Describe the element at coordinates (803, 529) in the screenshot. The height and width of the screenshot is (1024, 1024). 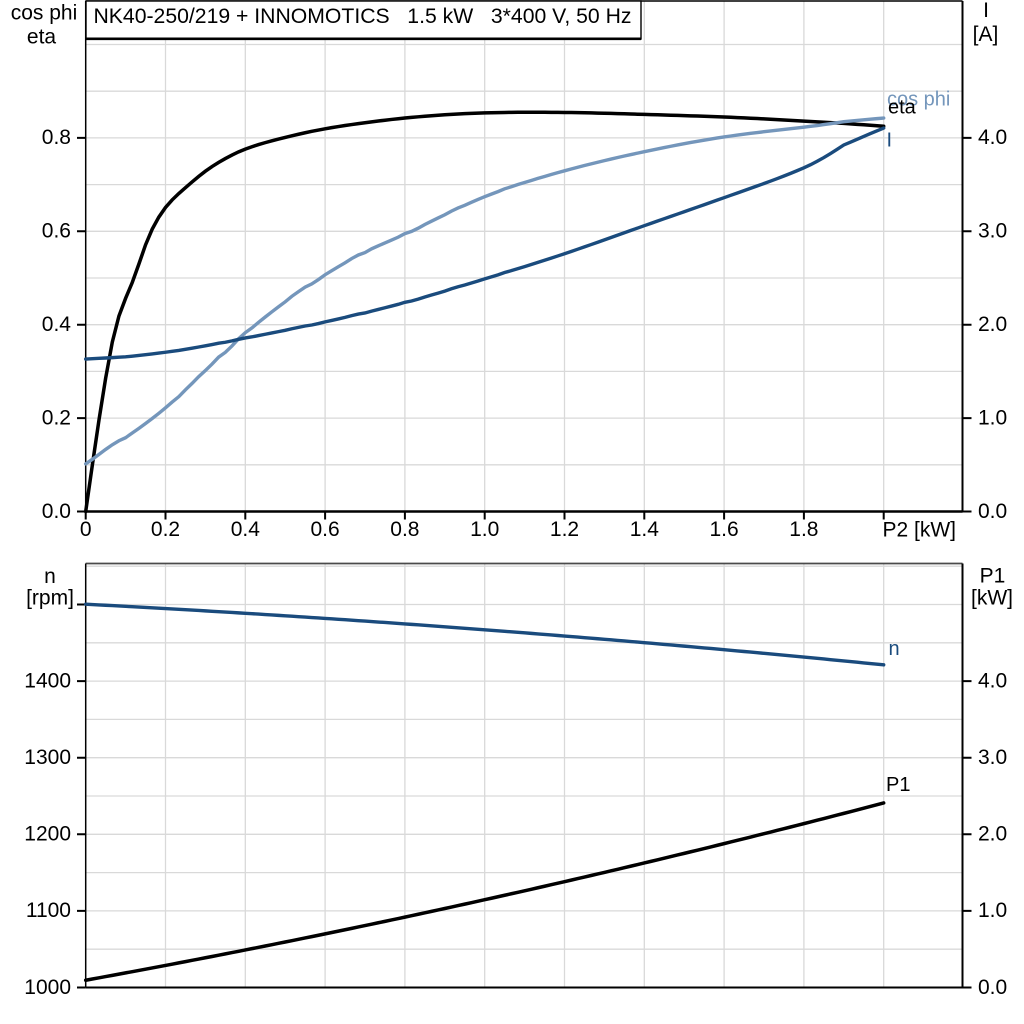
I see `svg-text: 1.8` at that location.